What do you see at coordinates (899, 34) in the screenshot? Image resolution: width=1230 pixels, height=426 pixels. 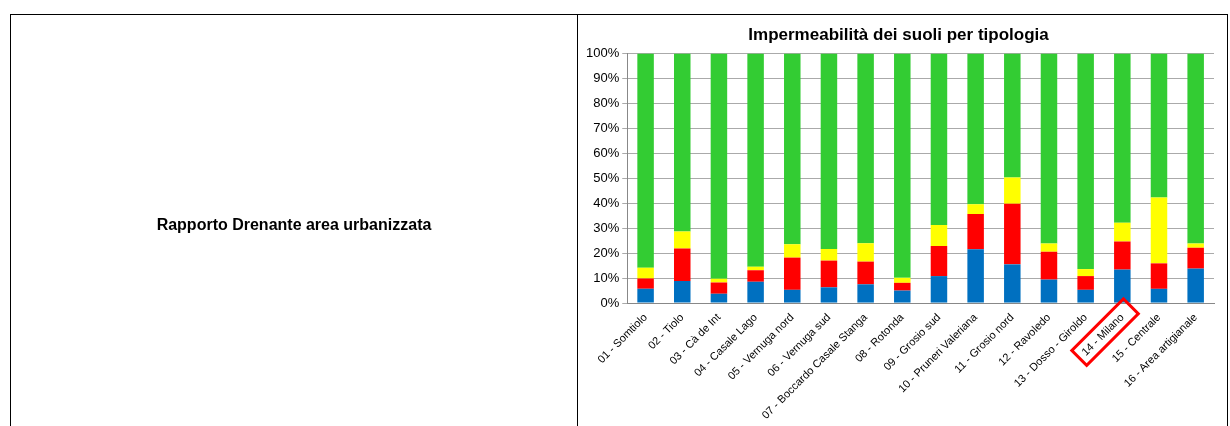 I see `chart-title: Impermeabilità dei suoli per tipologia` at bounding box center [899, 34].